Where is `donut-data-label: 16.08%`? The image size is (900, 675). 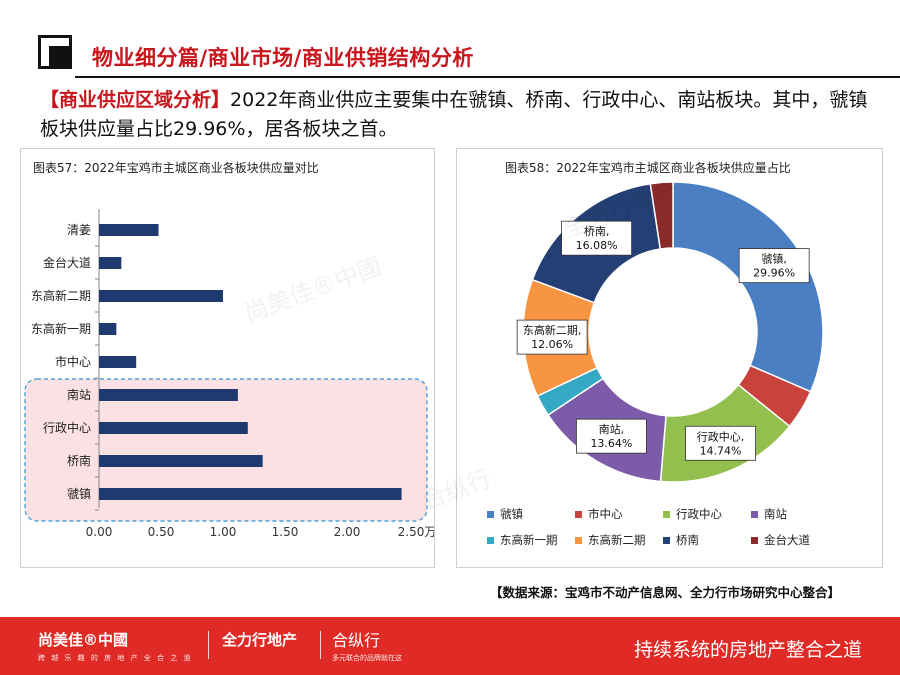
donut-data-label: 16.08% is located at coordinates (597, 245).